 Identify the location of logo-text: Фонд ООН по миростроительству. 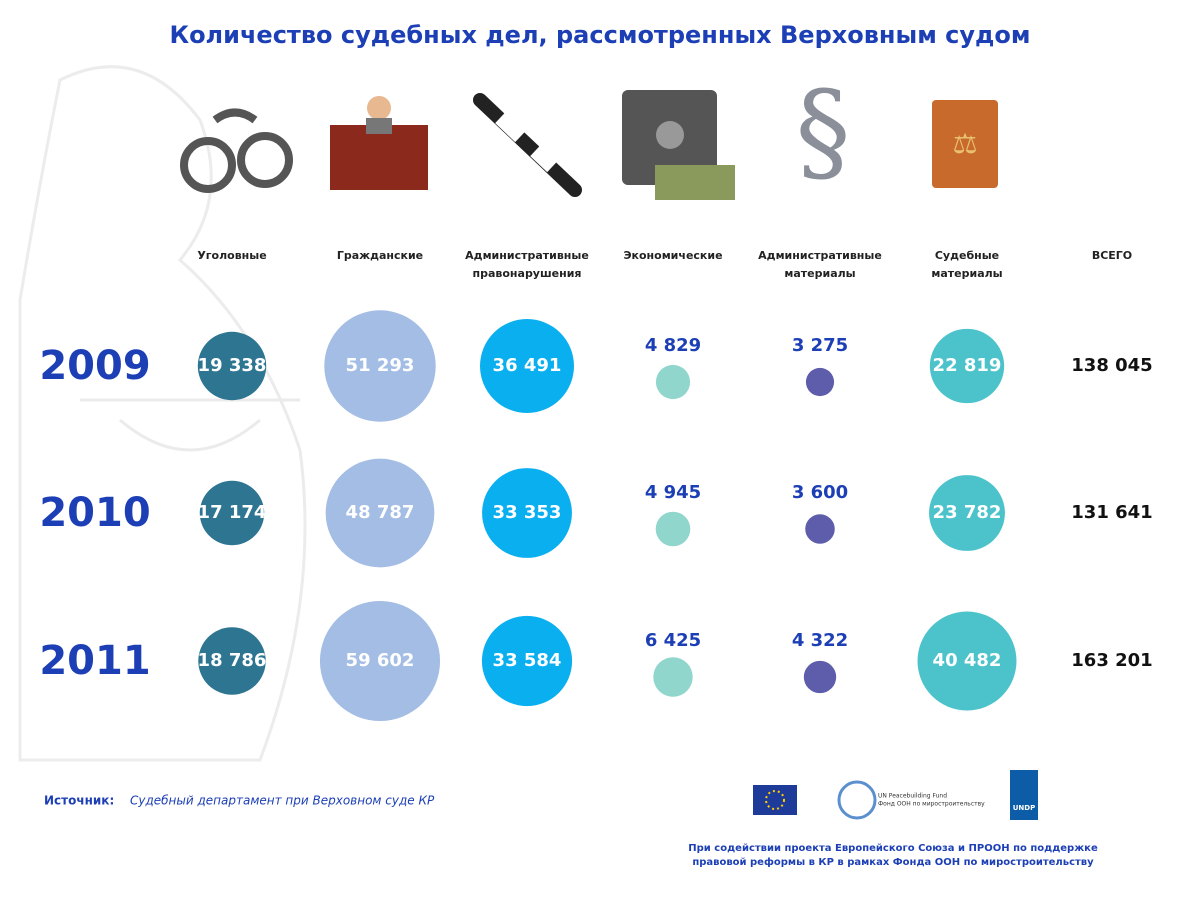
(931, 804).